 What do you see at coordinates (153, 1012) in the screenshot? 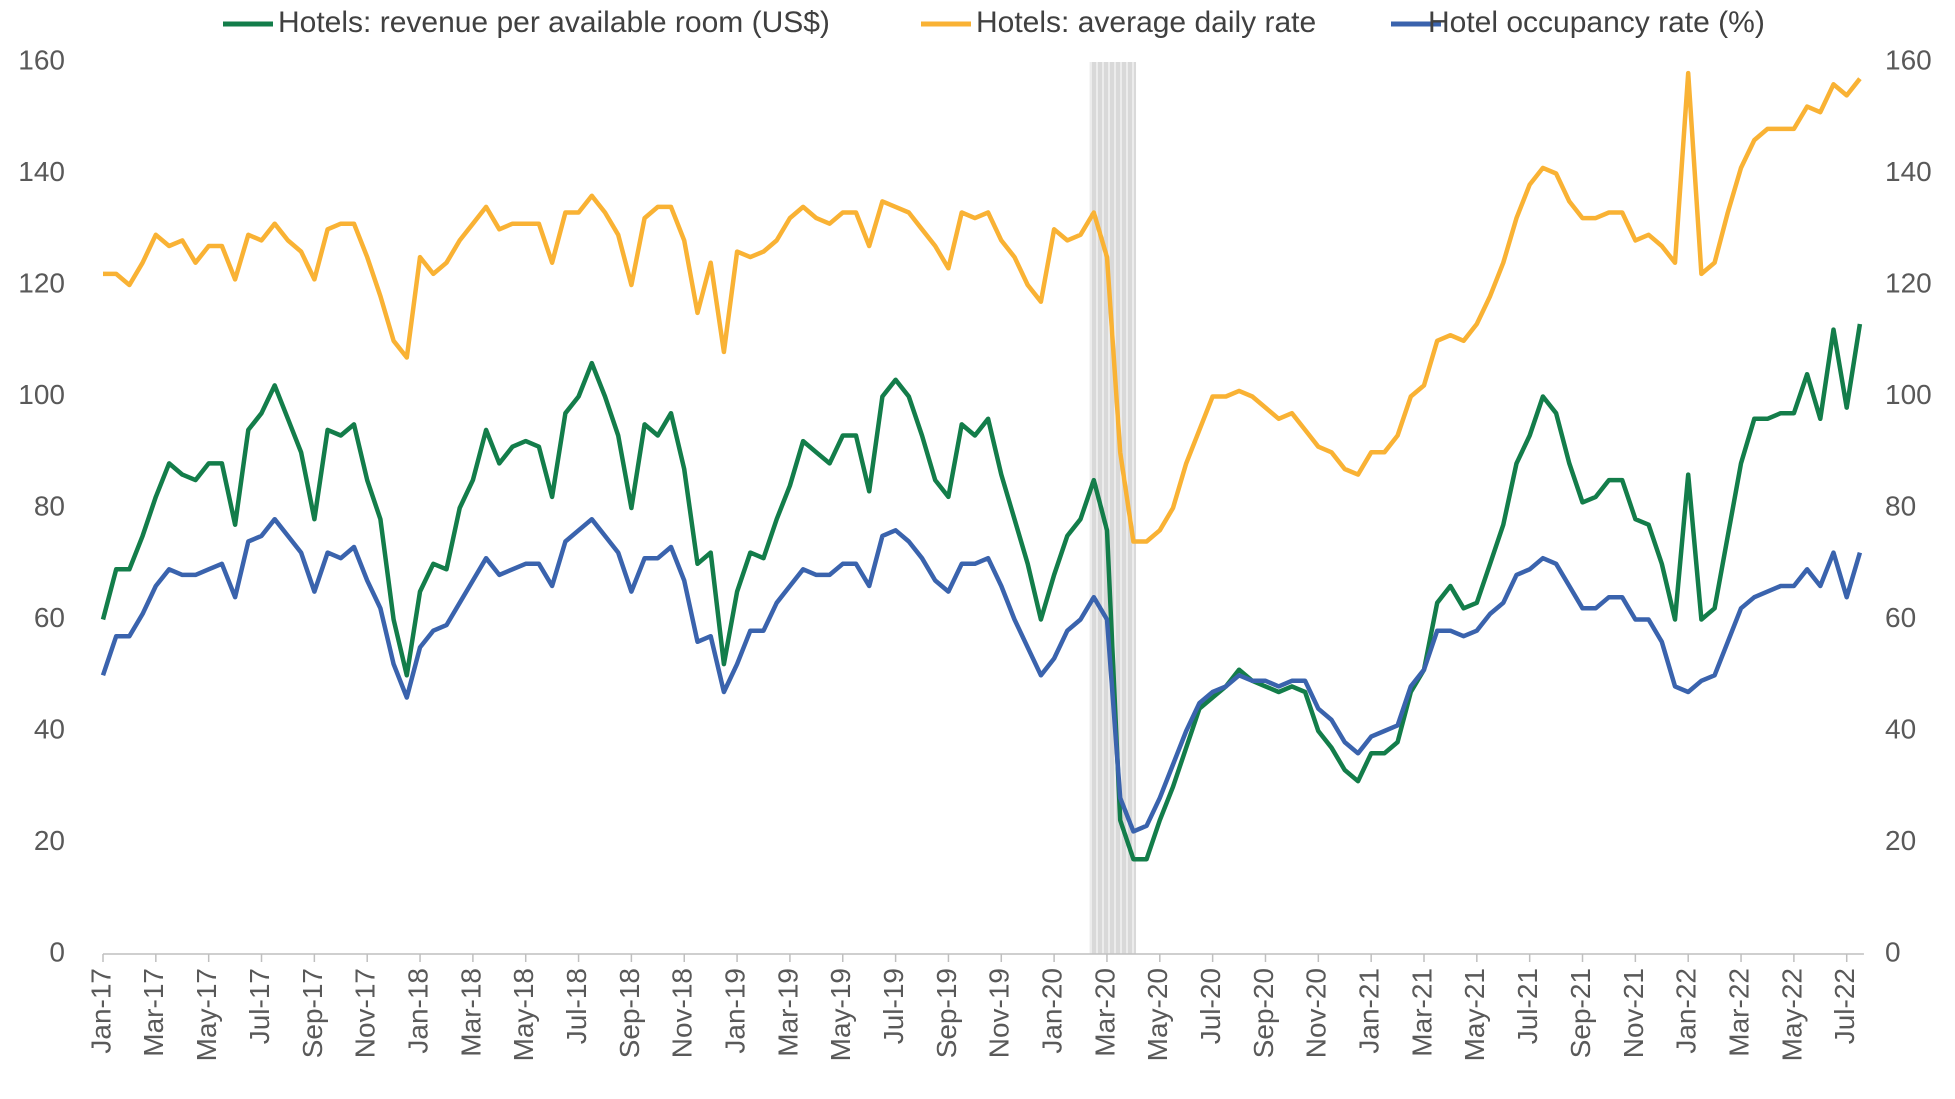
I see `x-tick-label: Mar-17` at bounding box center [153, 1012].